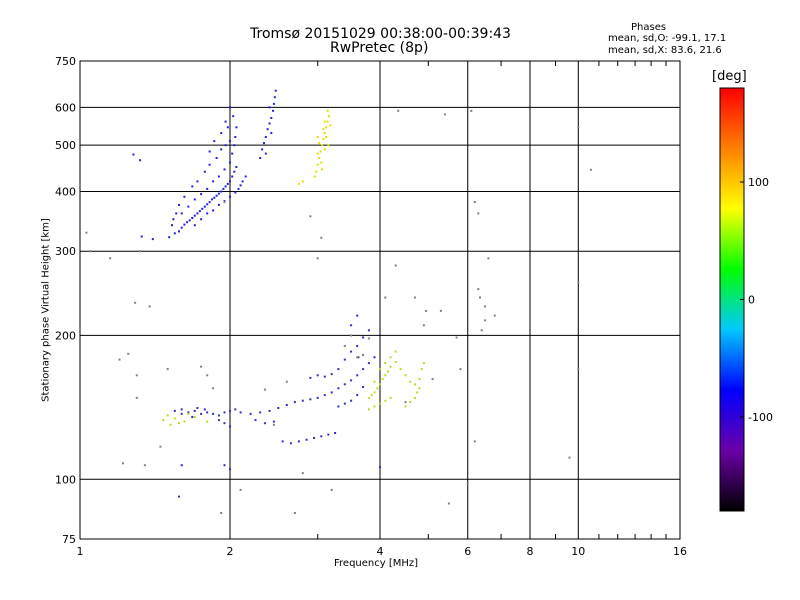 The height and width of the screenshot is (600, 800). What do you see at coordinates (578, 551) in the screenshot?
I see `x-tick-label: 10` at bounding box center [578, 551].